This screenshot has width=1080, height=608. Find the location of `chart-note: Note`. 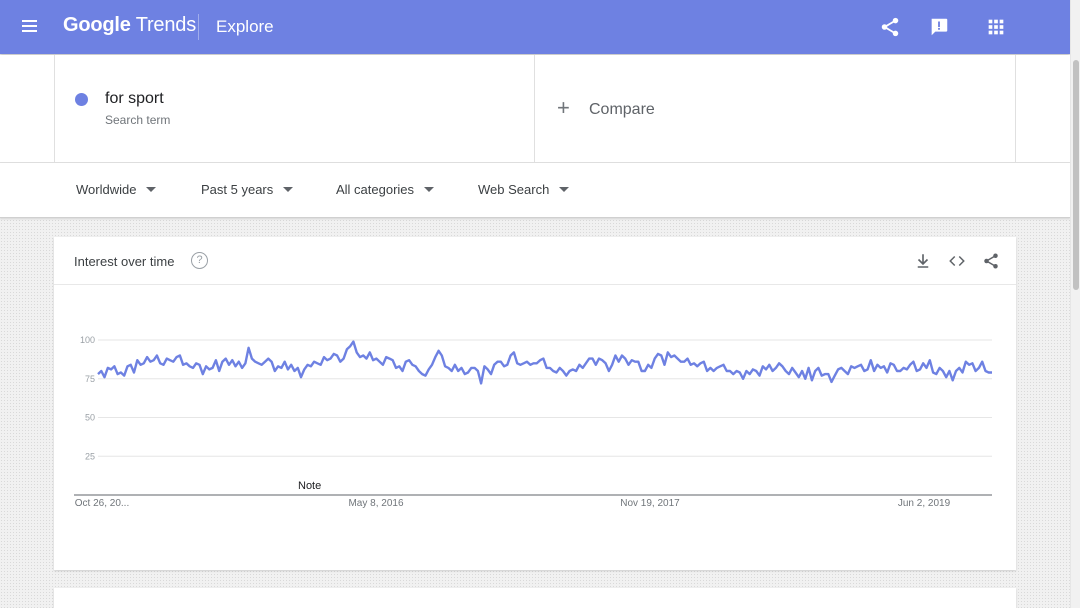

chart-note: Note is located at coordinates (310, 486).